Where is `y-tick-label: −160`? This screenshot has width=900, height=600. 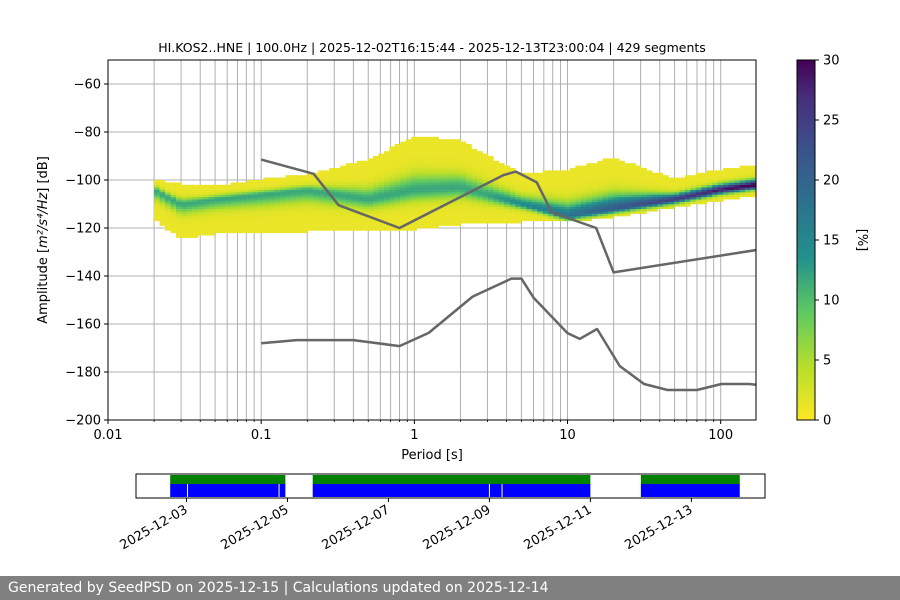 y-tick-label: −160 is located at coordinates (83, 325).